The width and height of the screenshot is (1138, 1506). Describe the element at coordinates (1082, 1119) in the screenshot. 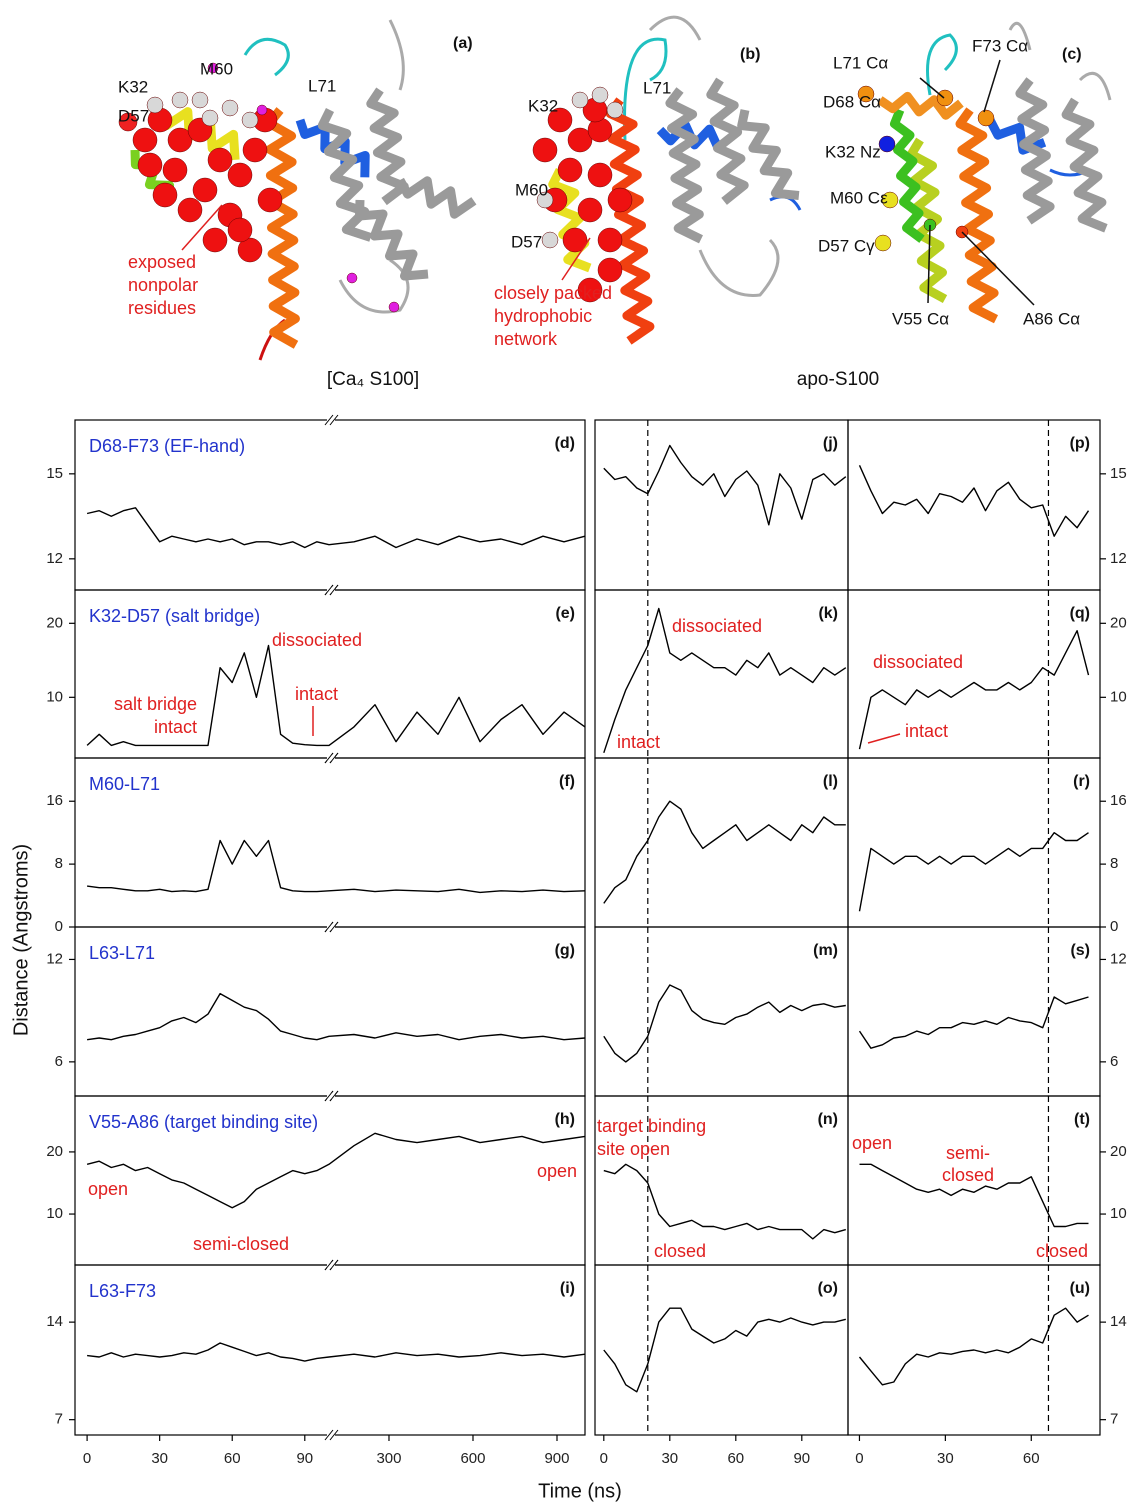

I see `panel-label: (t)` at that location.